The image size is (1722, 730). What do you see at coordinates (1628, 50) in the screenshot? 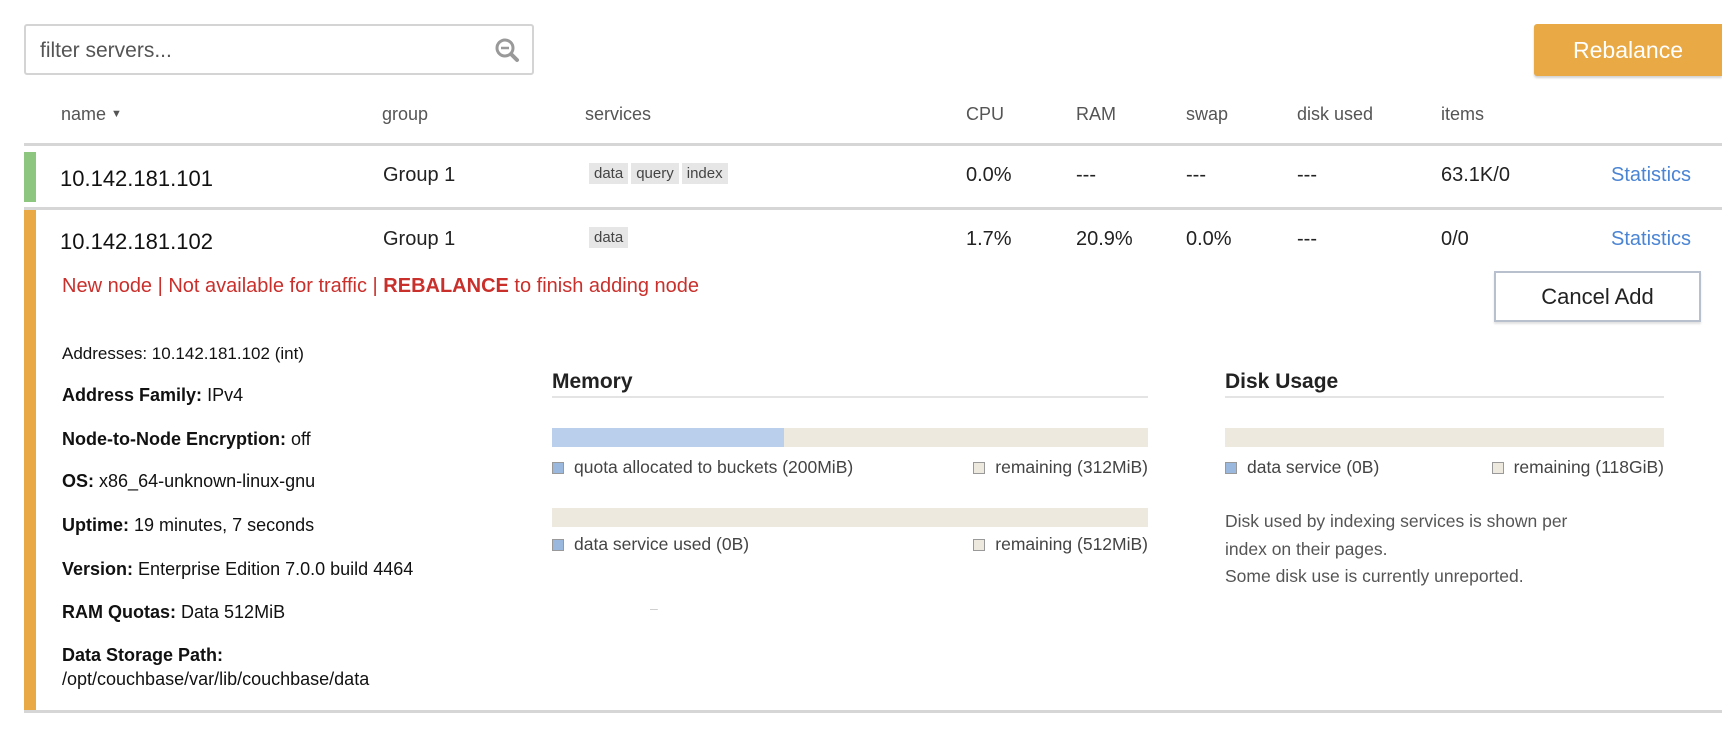
I see `rebalance-button: Rebalance` at bounding box center [1628, 50].